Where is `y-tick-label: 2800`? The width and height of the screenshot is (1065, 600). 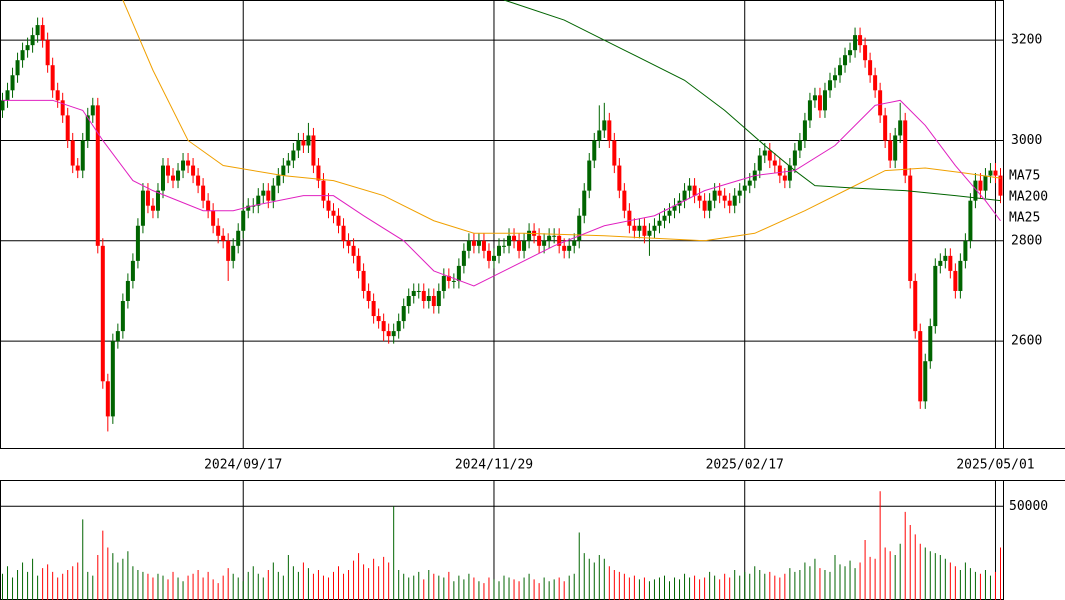
y-tick-label: 2800 is located at coordinates (1026, 240).